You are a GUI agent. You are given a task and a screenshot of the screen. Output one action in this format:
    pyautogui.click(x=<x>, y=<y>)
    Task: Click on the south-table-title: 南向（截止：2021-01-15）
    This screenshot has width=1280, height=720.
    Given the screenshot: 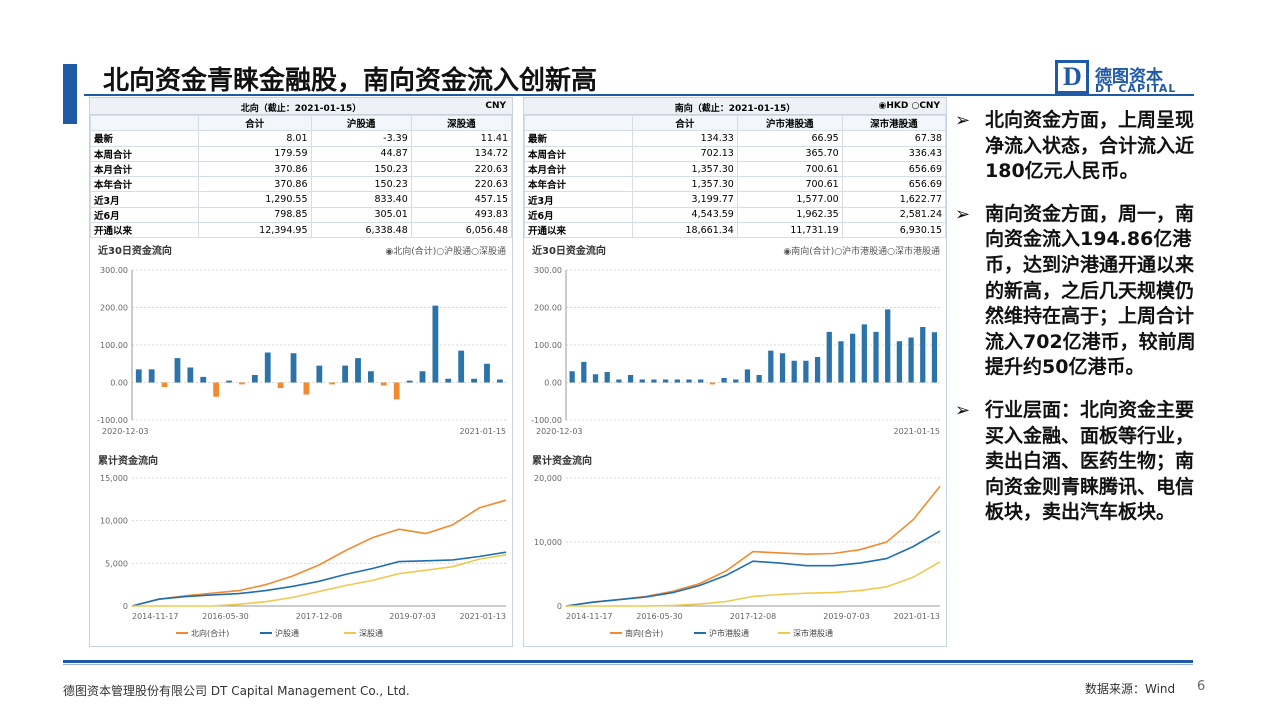 What is the action you would take?
    pyautogui.click(x=735, y=109)
    